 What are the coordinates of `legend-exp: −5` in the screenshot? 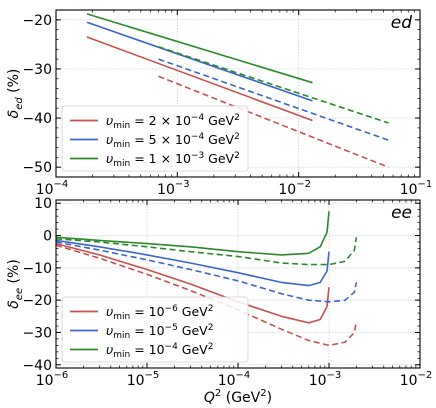 It's located at (171, 328).